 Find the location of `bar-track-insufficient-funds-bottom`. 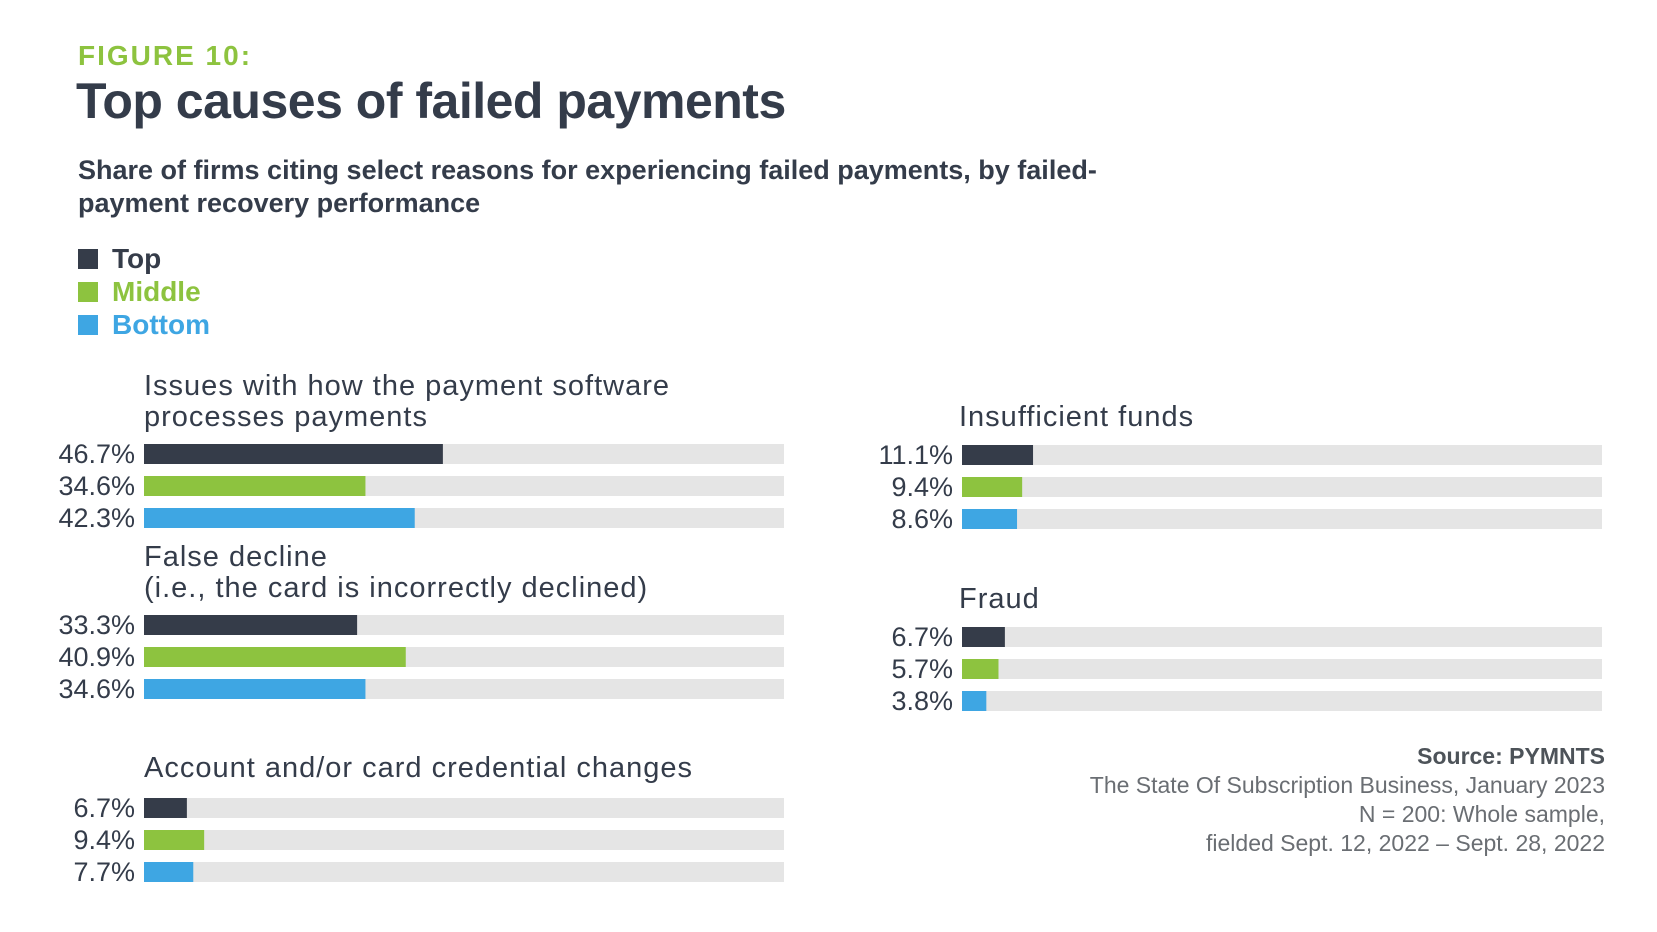

bar-track-insufficient-funds-bottom is located at coordinates (1282, 519).